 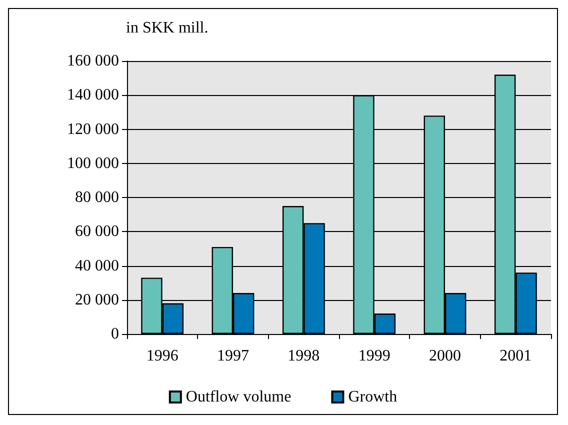 What do you see at coordinates (239, 397) in the screenshot?
I see `legend-label: Outflow volume` at bounding box center [239, 397].